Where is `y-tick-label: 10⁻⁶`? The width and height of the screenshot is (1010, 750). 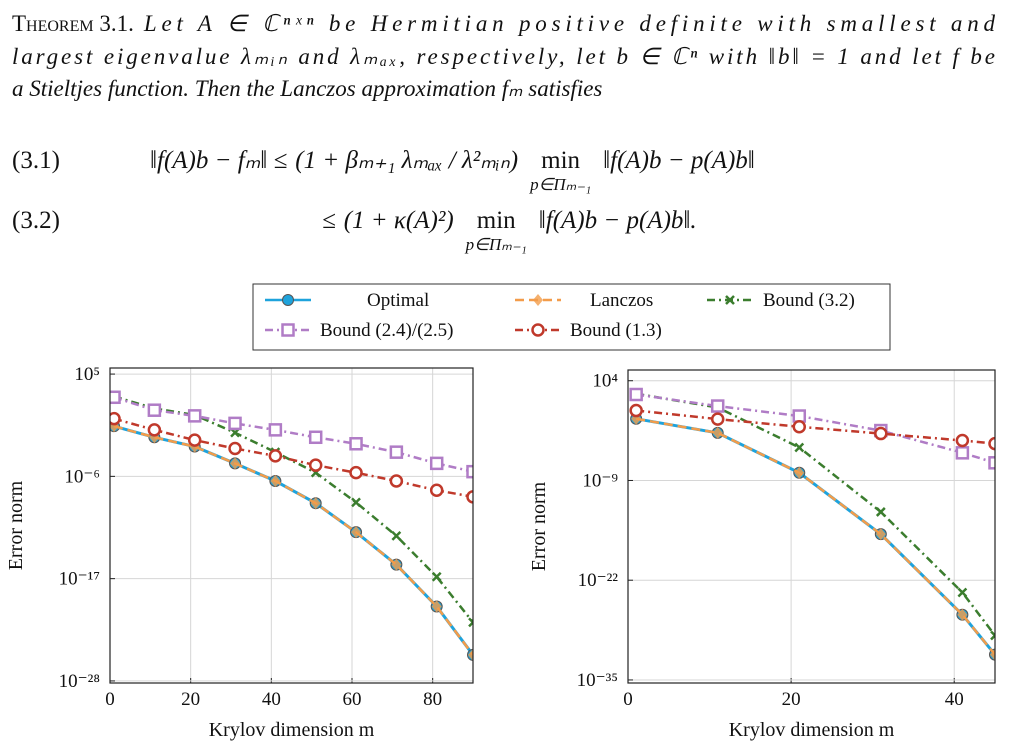
y-tick-label: 10⁻⁶ is located at coordinates (82, 476).